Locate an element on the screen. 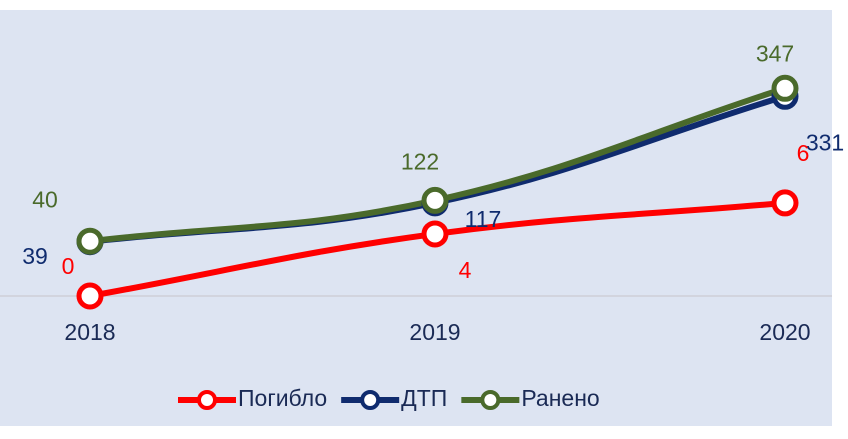 Image resolution: width=848 pixels, height=439 pixels. legend-label: Погибло is located at coordinates (282, 398).